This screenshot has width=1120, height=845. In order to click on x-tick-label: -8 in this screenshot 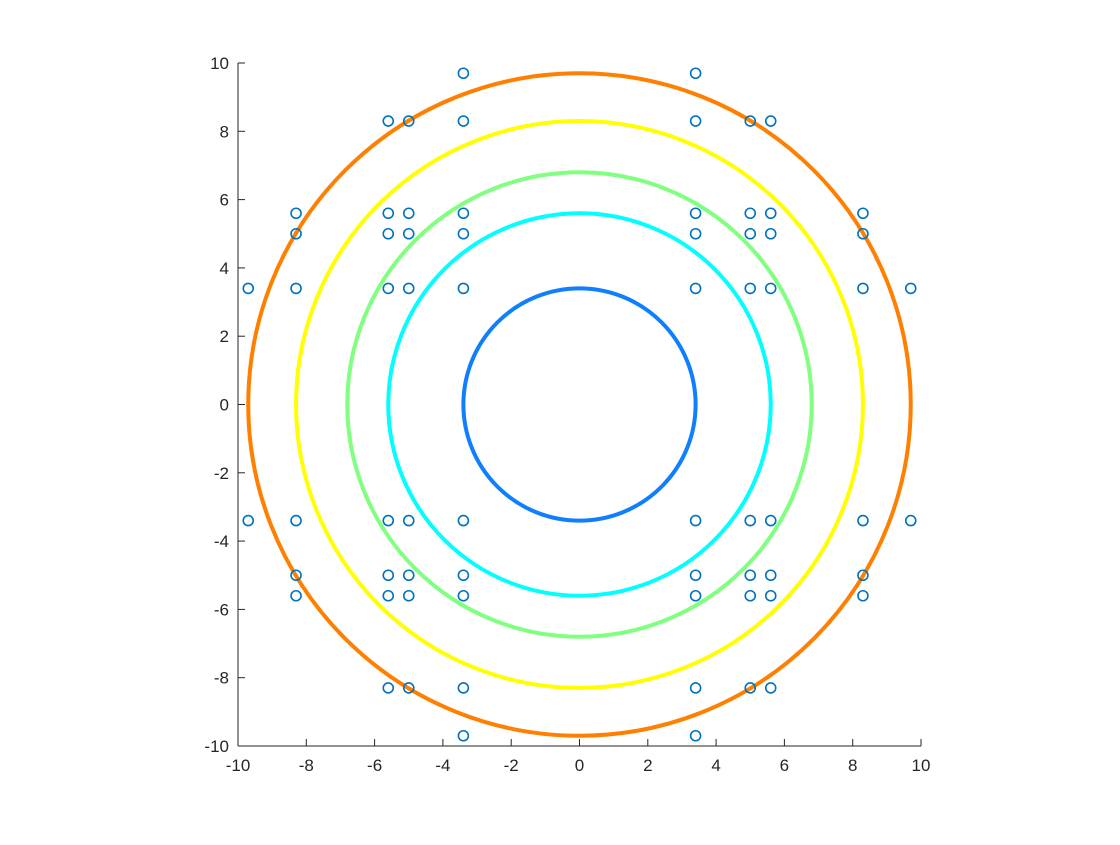, I will do `click(306, 765)`.